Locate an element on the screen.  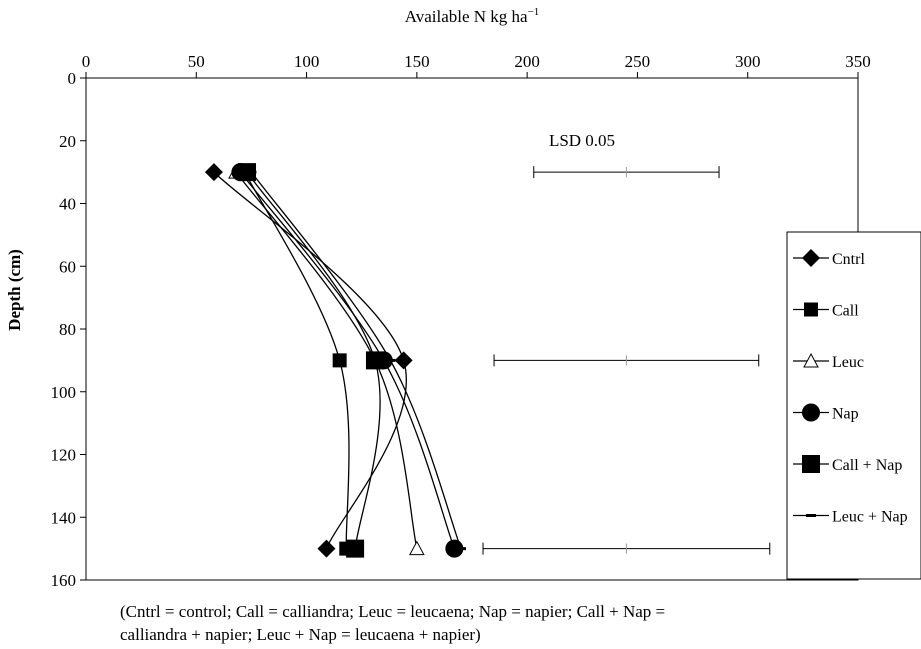
y-tick-label: 140 is located at coordinates (64, 517).